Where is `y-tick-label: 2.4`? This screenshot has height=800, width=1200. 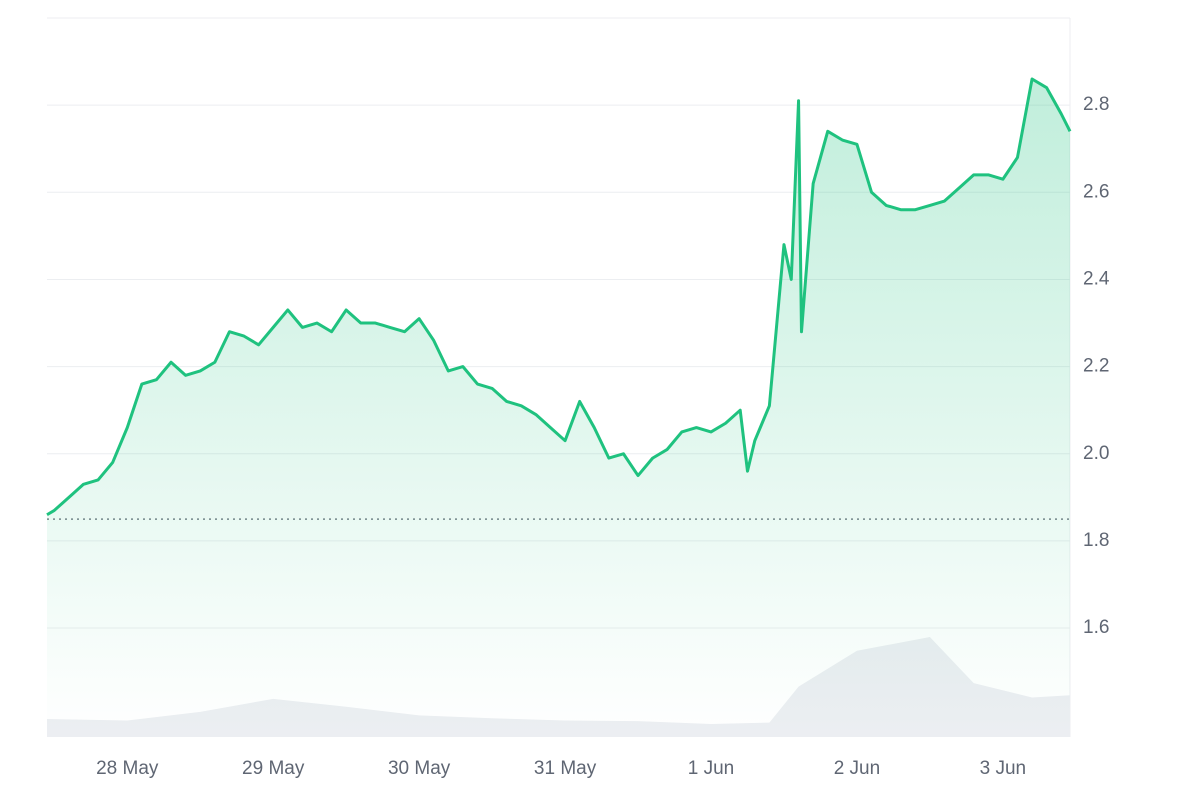
y-tick-label: 2.4 is located at coordinates (1096, 278).